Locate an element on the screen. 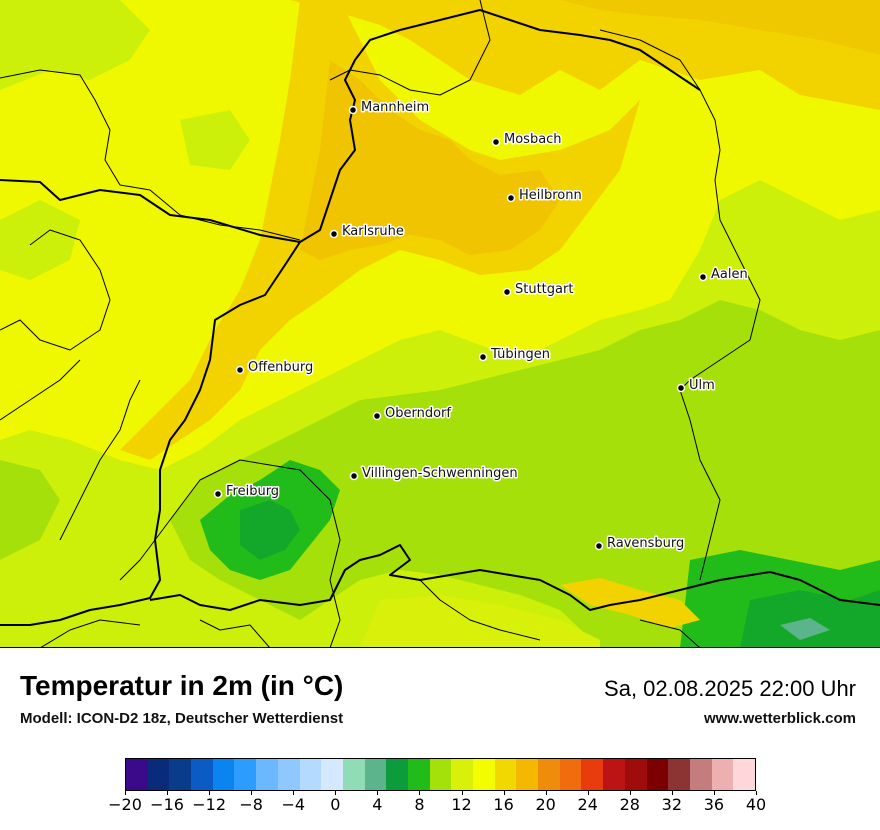 This screenshot has height=830, width=880. city-marker: Oberndorf is located at coordinates (412, 414).